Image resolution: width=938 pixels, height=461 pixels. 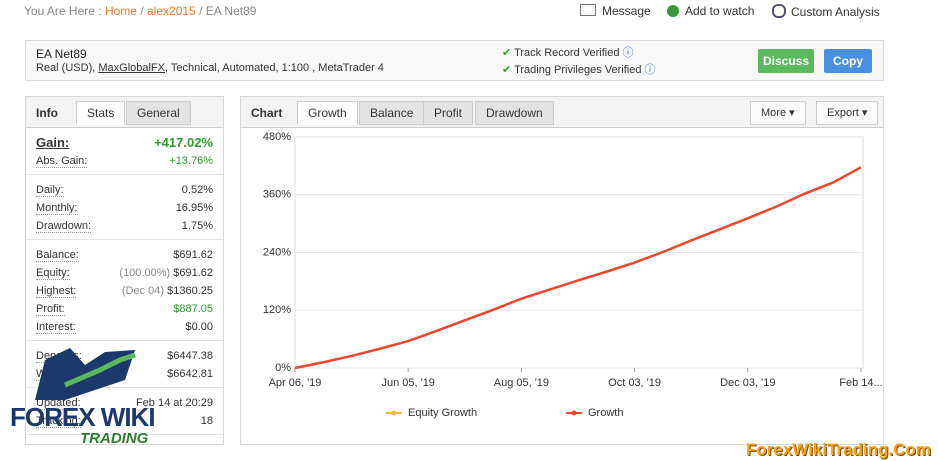 I want to click on stat-label: Abs. Gain:, so click(x=62, y=161).